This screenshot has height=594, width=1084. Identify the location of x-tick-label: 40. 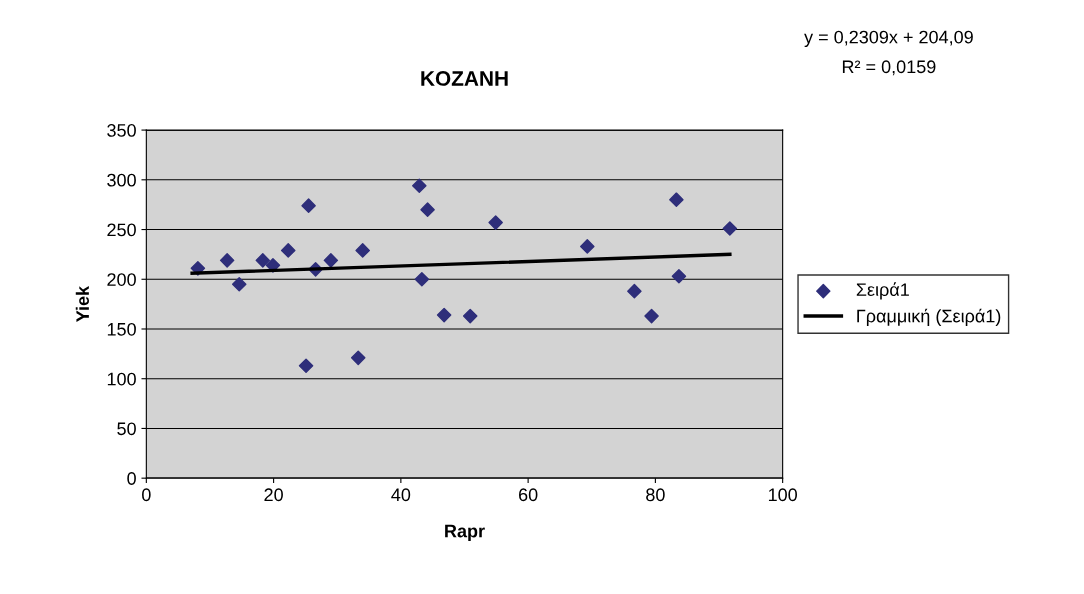
(401, 495).